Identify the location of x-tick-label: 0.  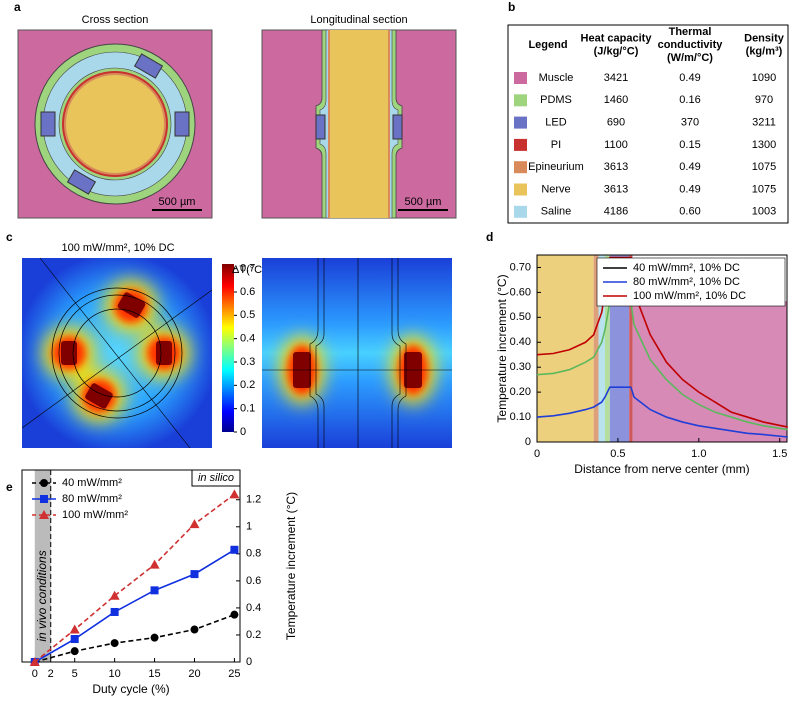
(537, 454).